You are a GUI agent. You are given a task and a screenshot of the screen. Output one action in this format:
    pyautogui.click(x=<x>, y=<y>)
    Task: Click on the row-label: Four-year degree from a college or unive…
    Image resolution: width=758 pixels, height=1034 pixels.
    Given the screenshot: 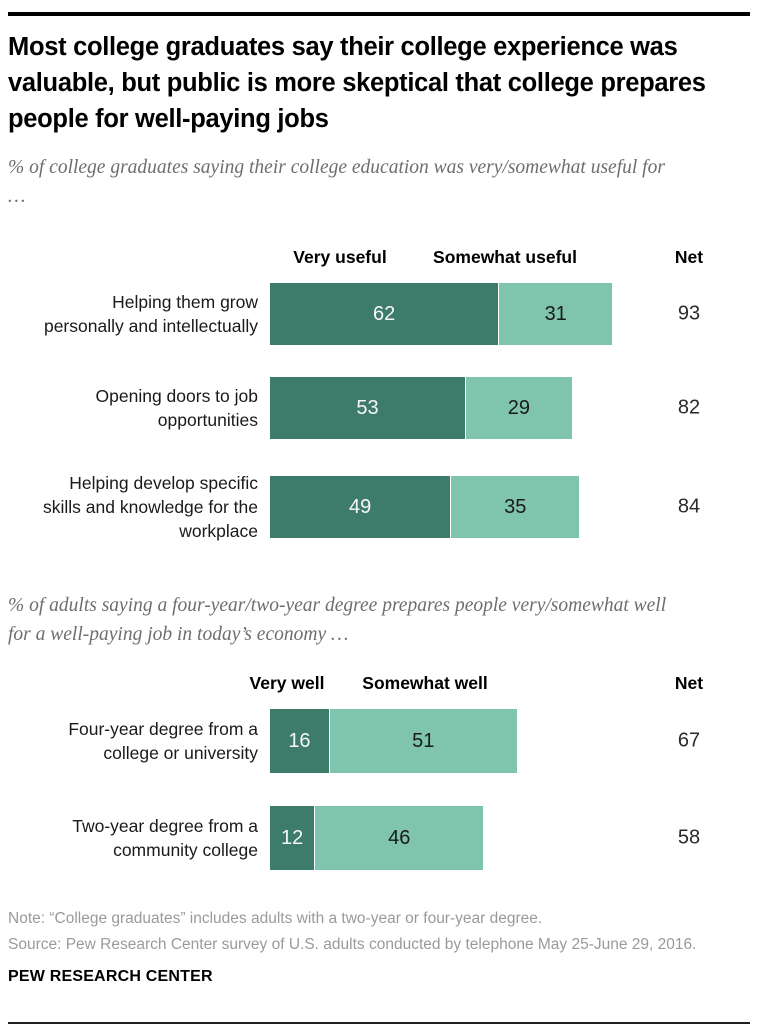 What is the action you would take?
    pyautogui.click(x=163, y=741)
    